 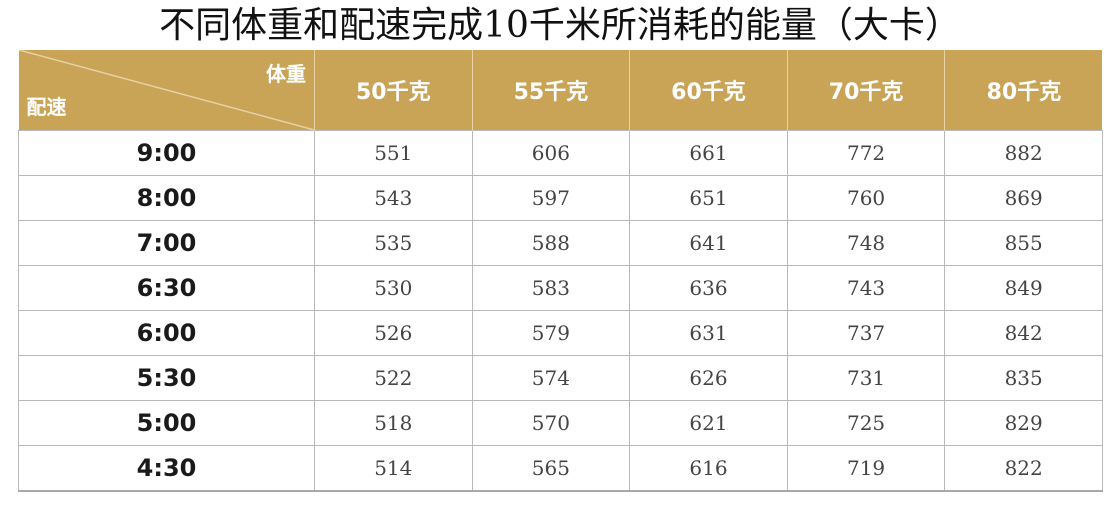 I want to click on pace-axis-label: 配速, so click(x=46, y=107).